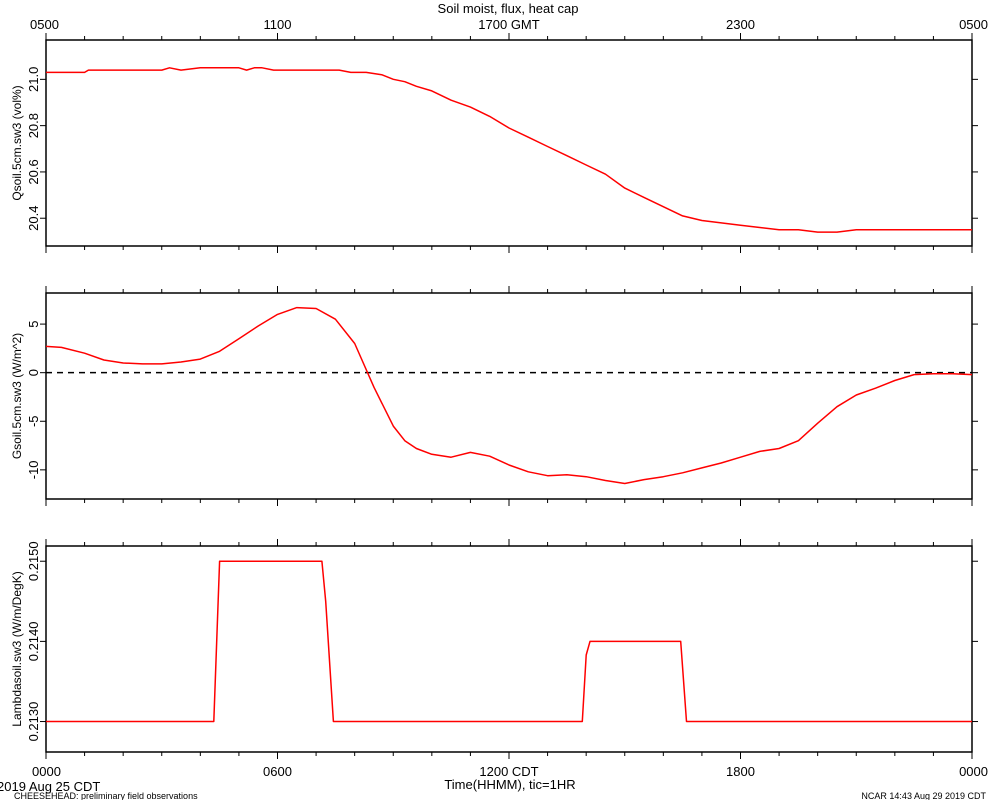  Describe the element at coordinates (17, 396) in the screenshot. I see `y-axis-label: Gsoil.5cm.sw3 (W/m^2)` at that location.